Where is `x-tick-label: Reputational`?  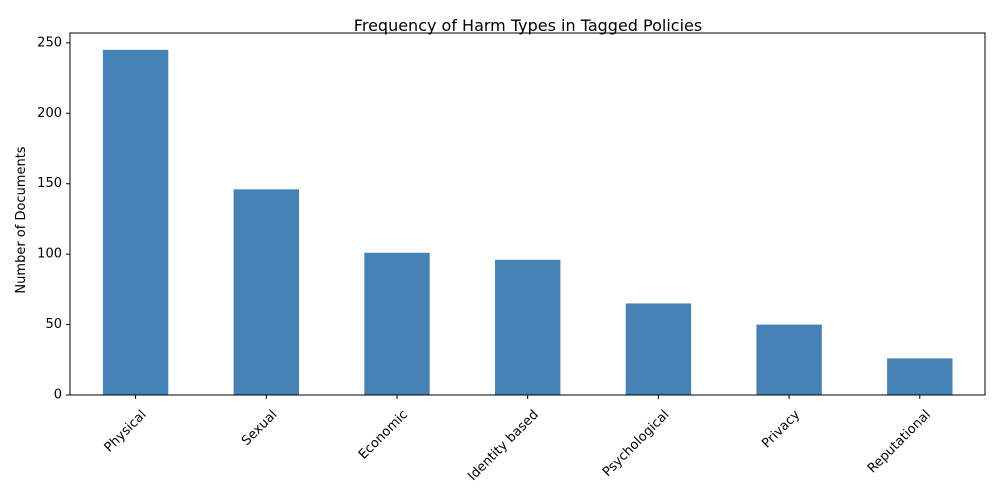
x-tick-label: Reputational is located at coordinates (899, 441).